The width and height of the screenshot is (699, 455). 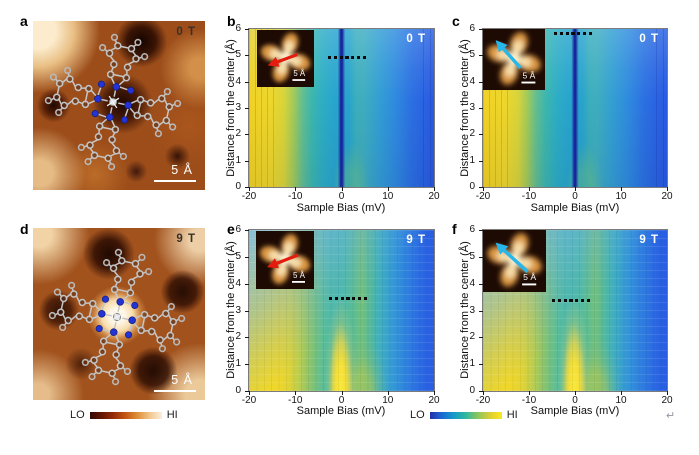 I want to click on x-axis-ticks-e: -20 -10 0 10 20, so click(x=341, y=400).